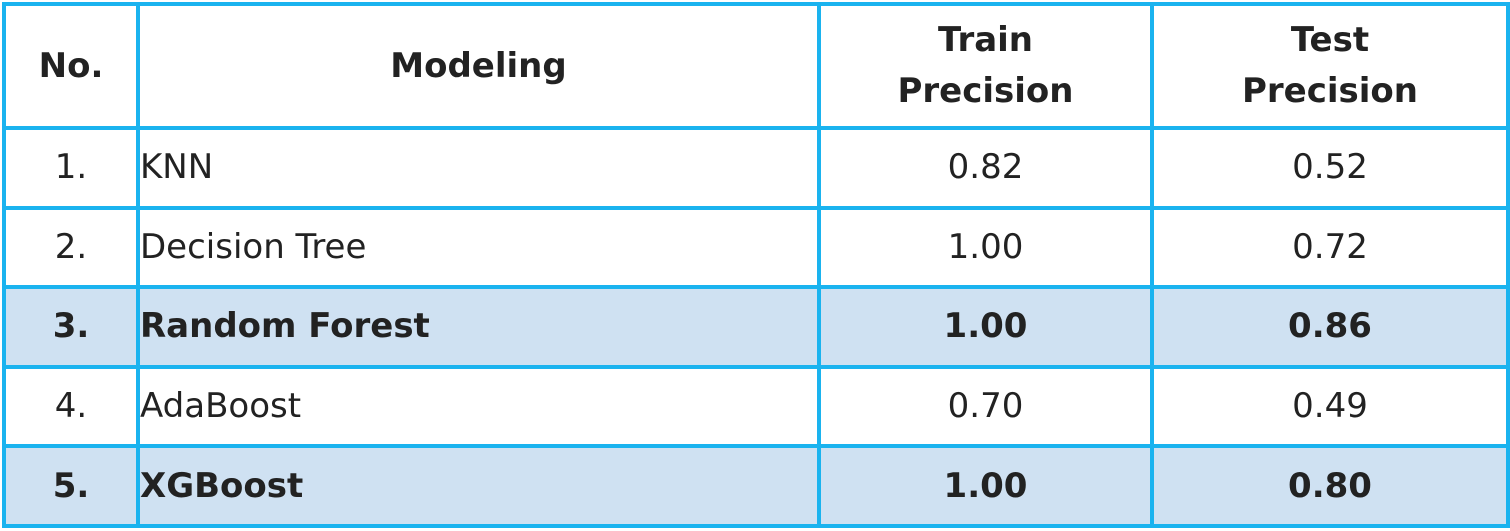 This screenshot has width=1510, height=531. Describe the element at coordinates (985, 66) in the screenshot. I see `header-train-precision: Train Precision` at that location.